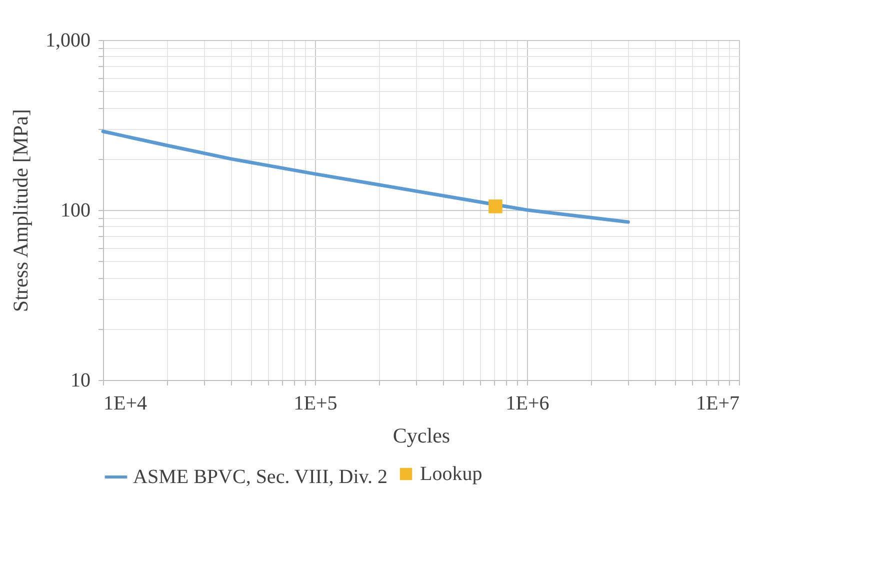 The image size is (876, 578). What do you see at coordinates (75, 211) in the screenshot?
I see `y-tick-label: 100` at bounding box center [75, 211].